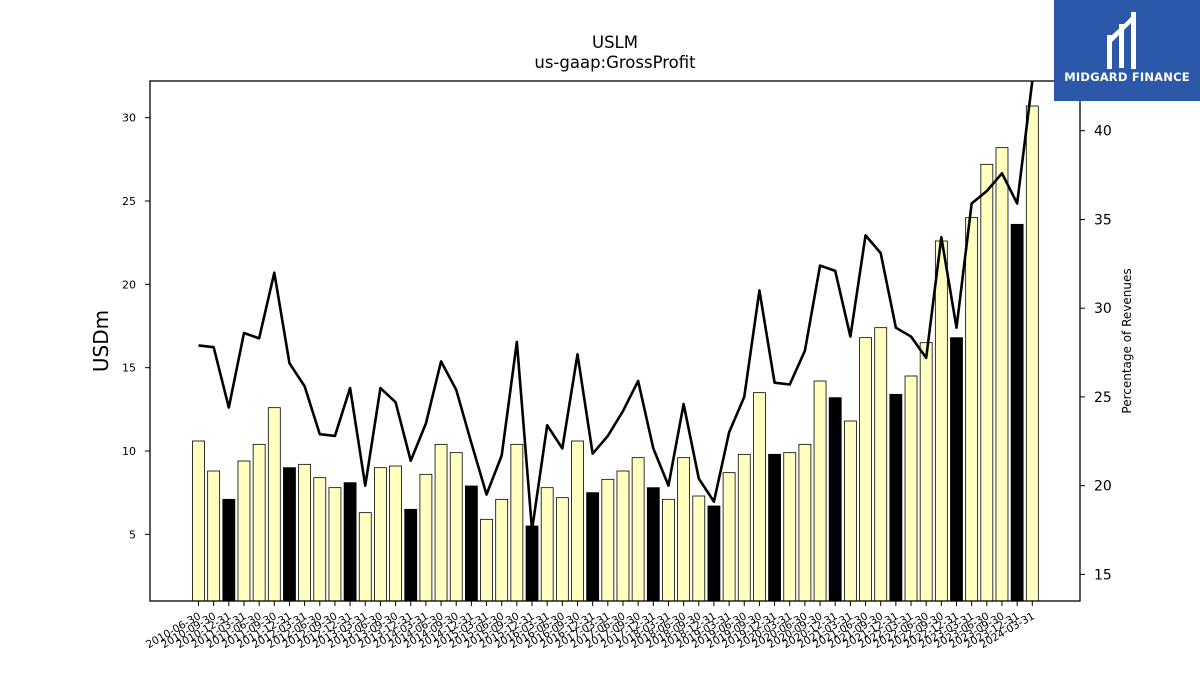 The width and height of the screenshot is (1200, 675). What do you see at coordinates (1103, 575) in the screenshot?
I see `y2-tick-label: 15` at bounding box center [1103, 575].